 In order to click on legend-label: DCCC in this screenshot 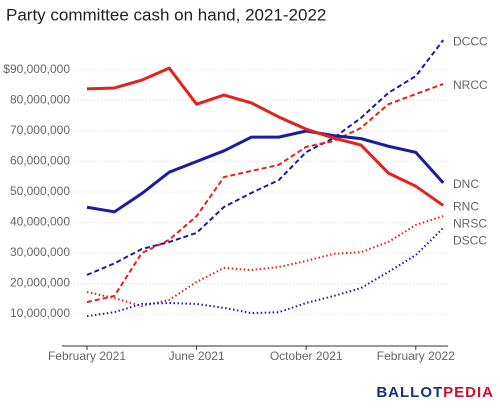, I will do `click(470, 41)`.